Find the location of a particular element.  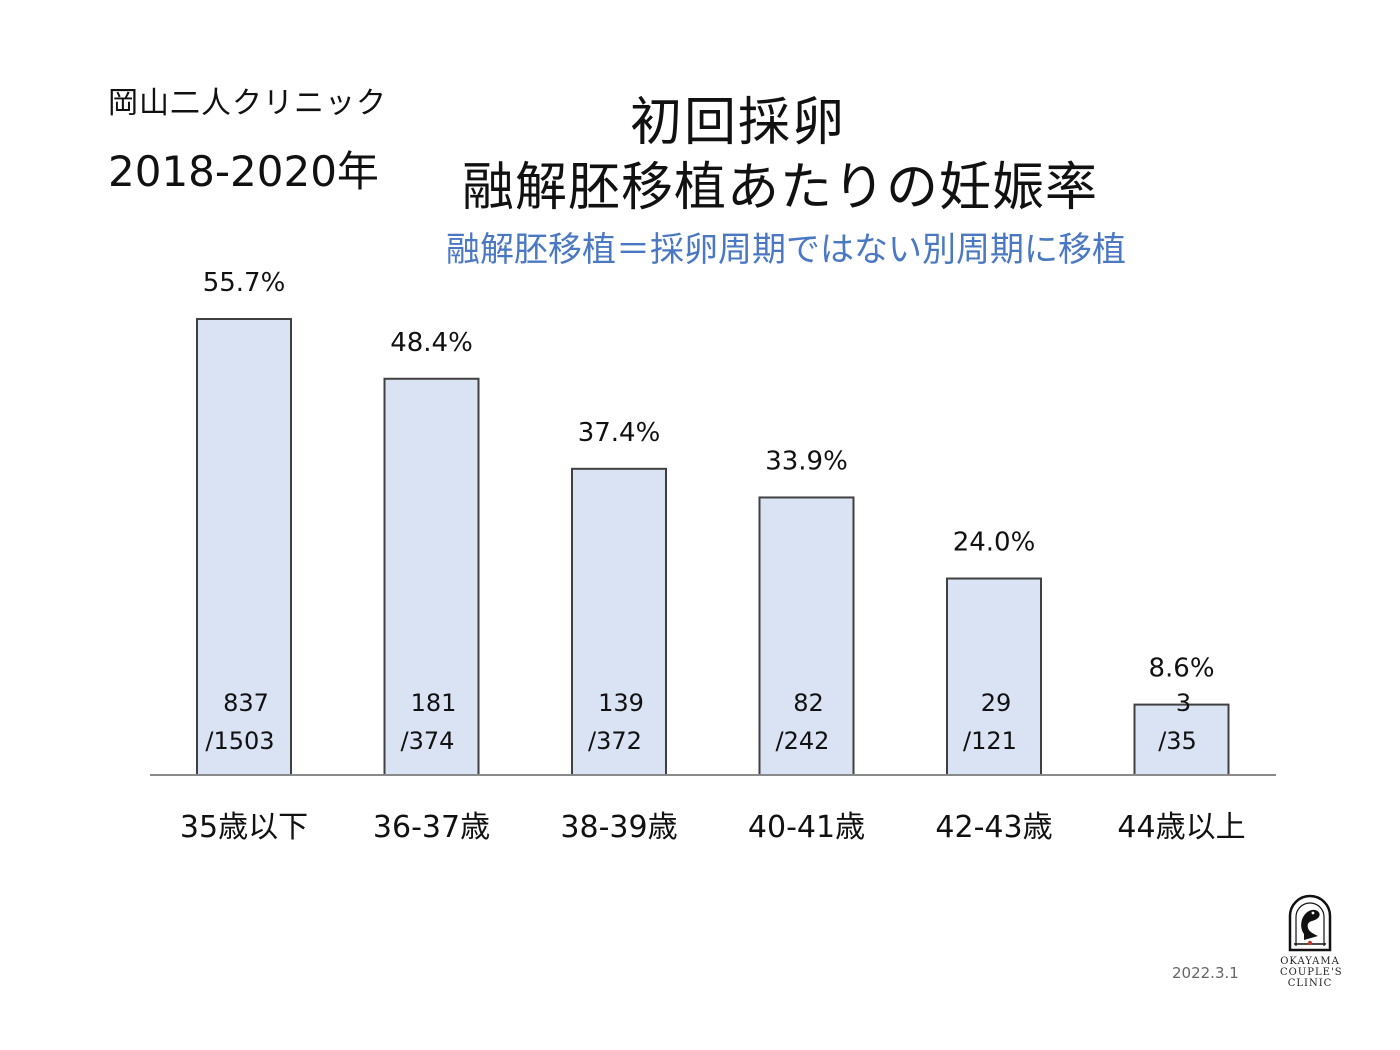

chart-title-line2: 融解胚移植あたりの妊娠率 is located at coordinates (780, 188).